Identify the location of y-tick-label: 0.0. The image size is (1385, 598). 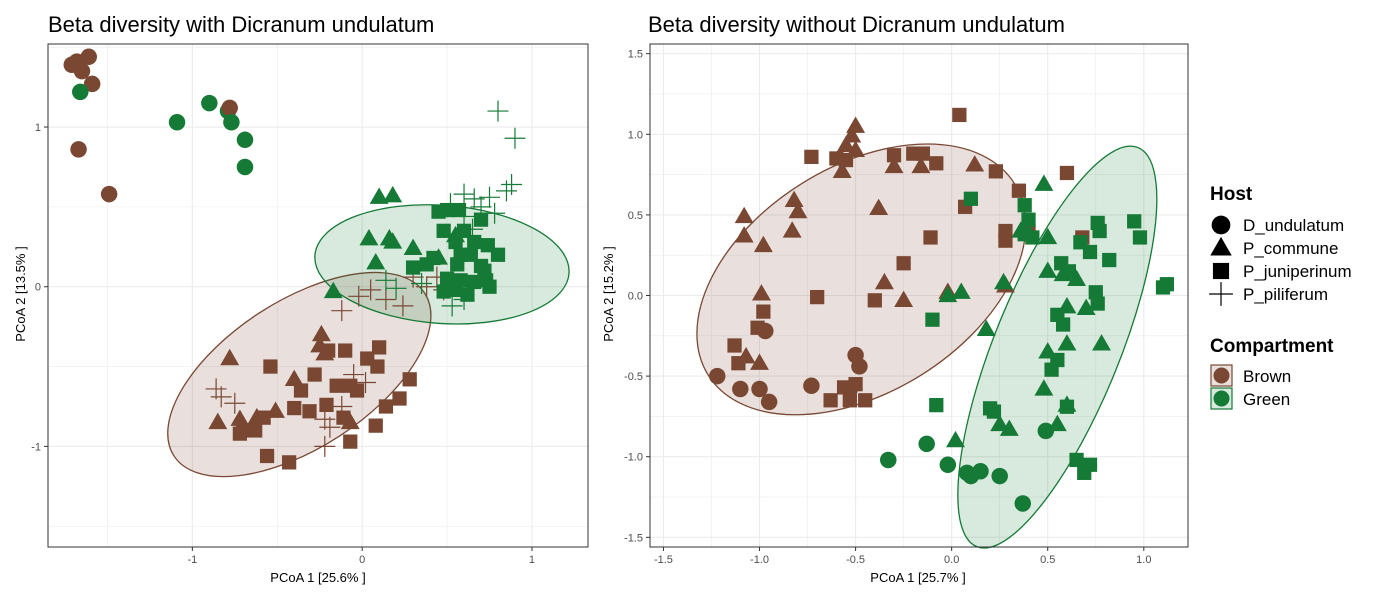
(635, 297).